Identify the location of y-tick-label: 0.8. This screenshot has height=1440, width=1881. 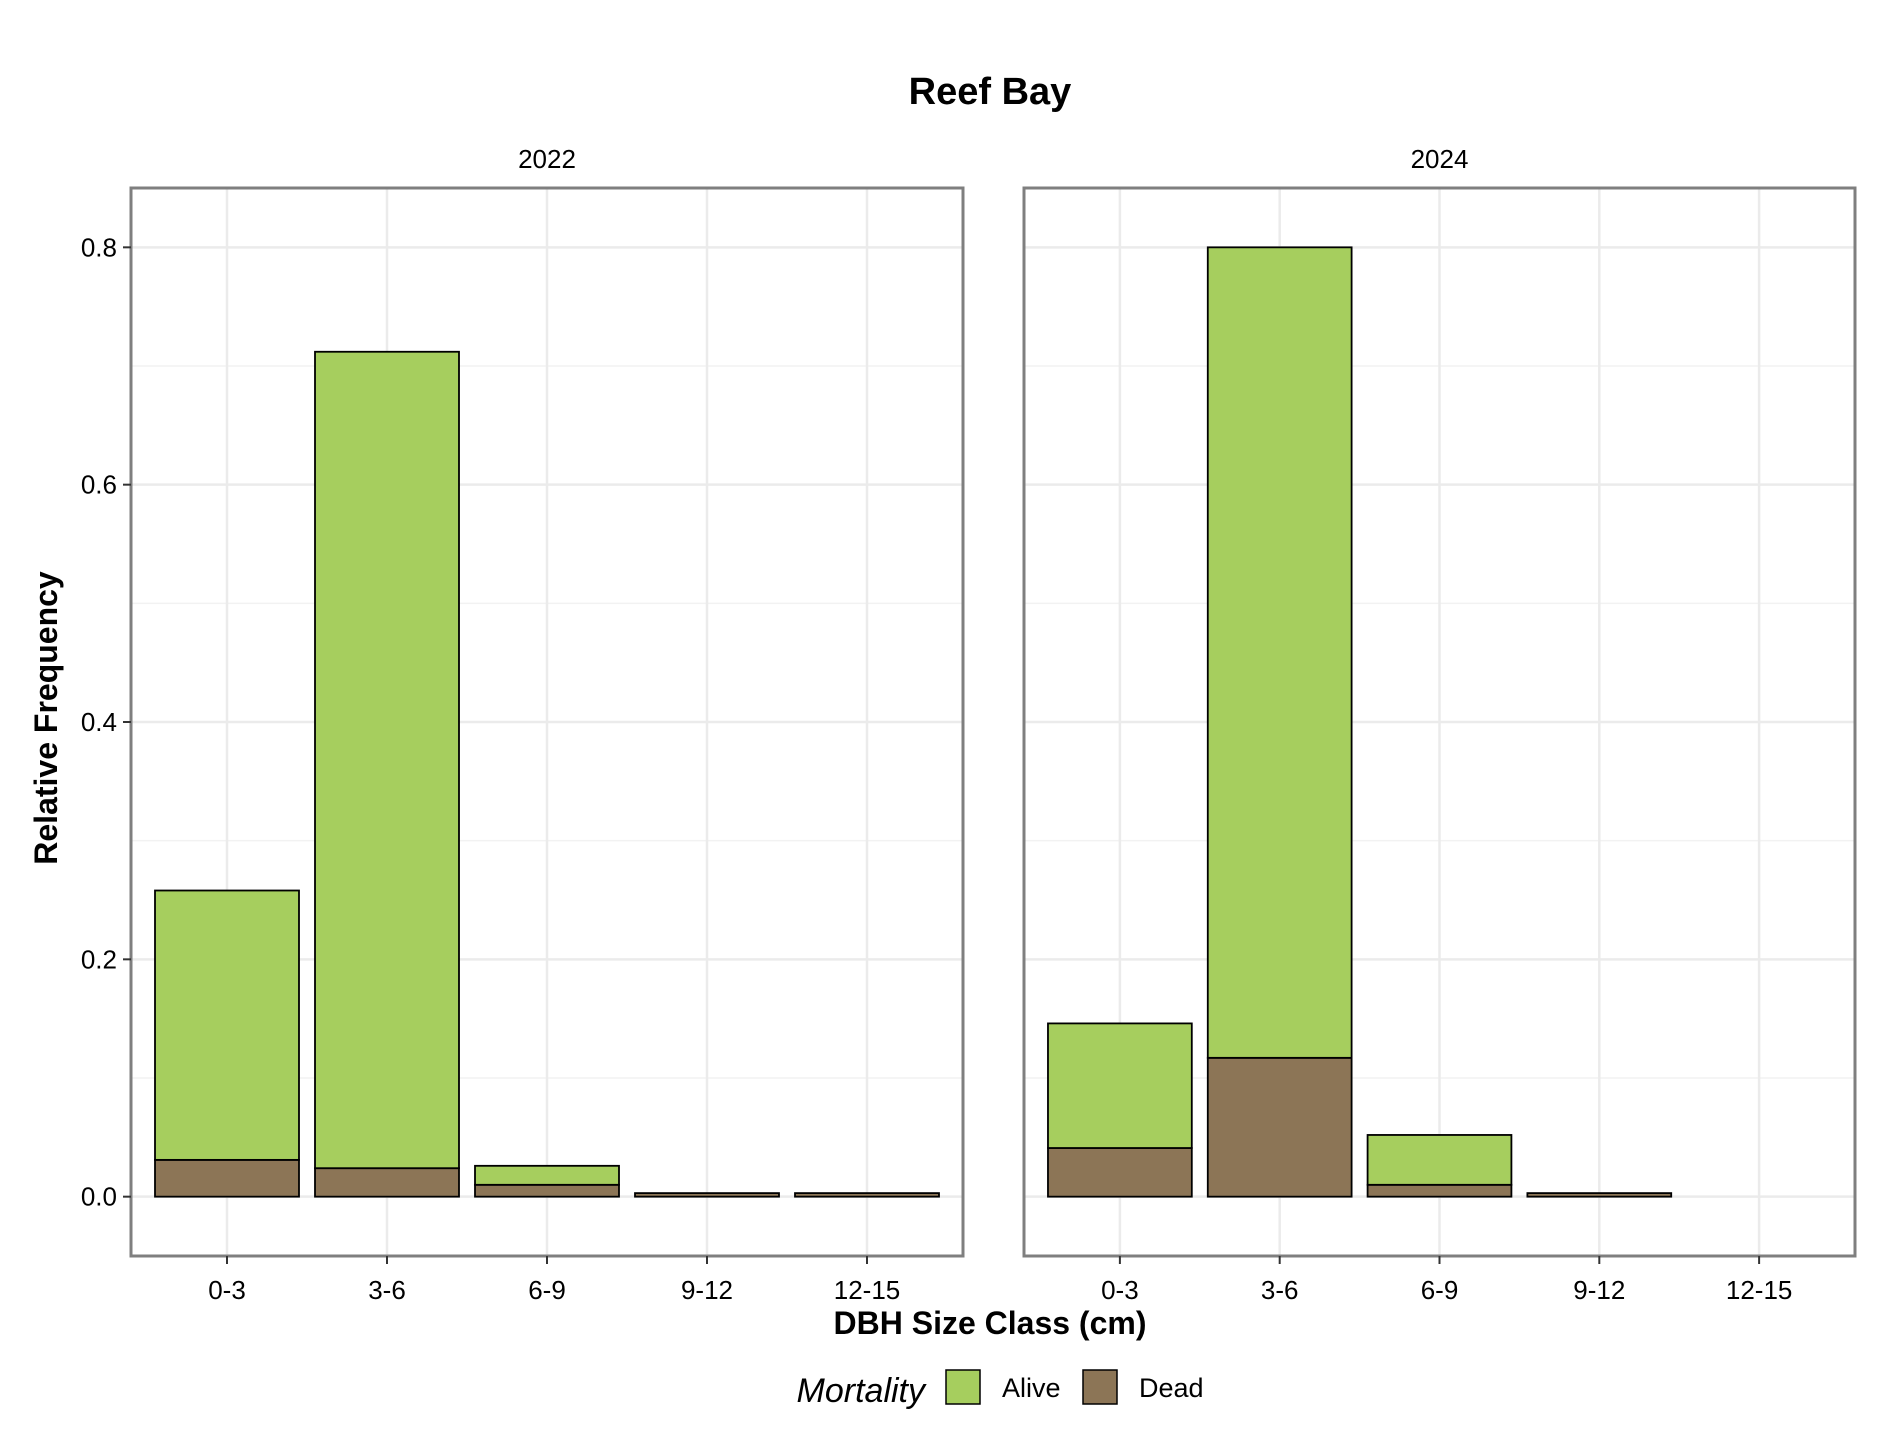
(99, 247).